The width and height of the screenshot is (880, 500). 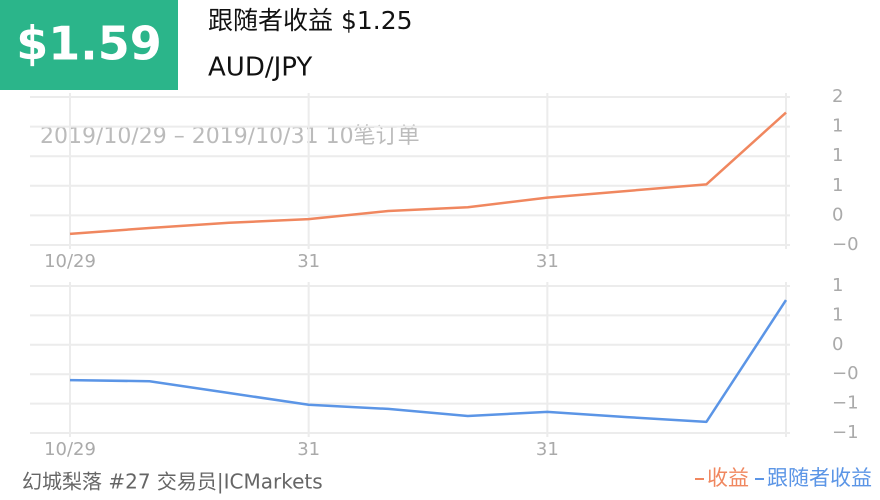 What do you see at coordinates (819, 478) in the screenshot?
I see `legend-label: 跟随者收益` at bounding box center [819, 478].